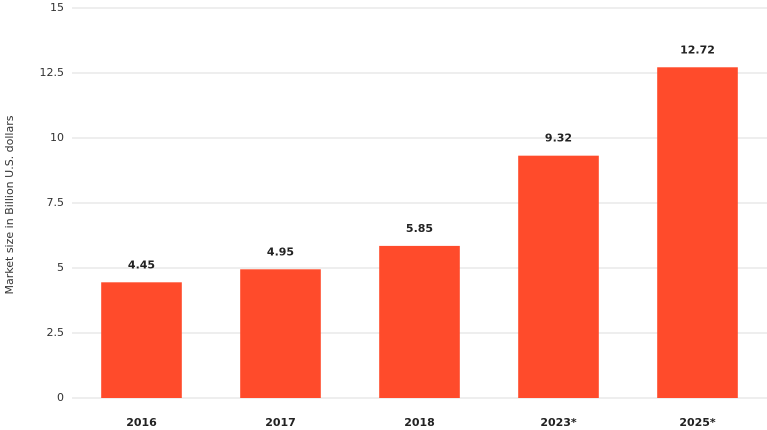  Describe the element at coordinates (60, 267) in the screenshot. I see `y-tick-label: 5` at that location.